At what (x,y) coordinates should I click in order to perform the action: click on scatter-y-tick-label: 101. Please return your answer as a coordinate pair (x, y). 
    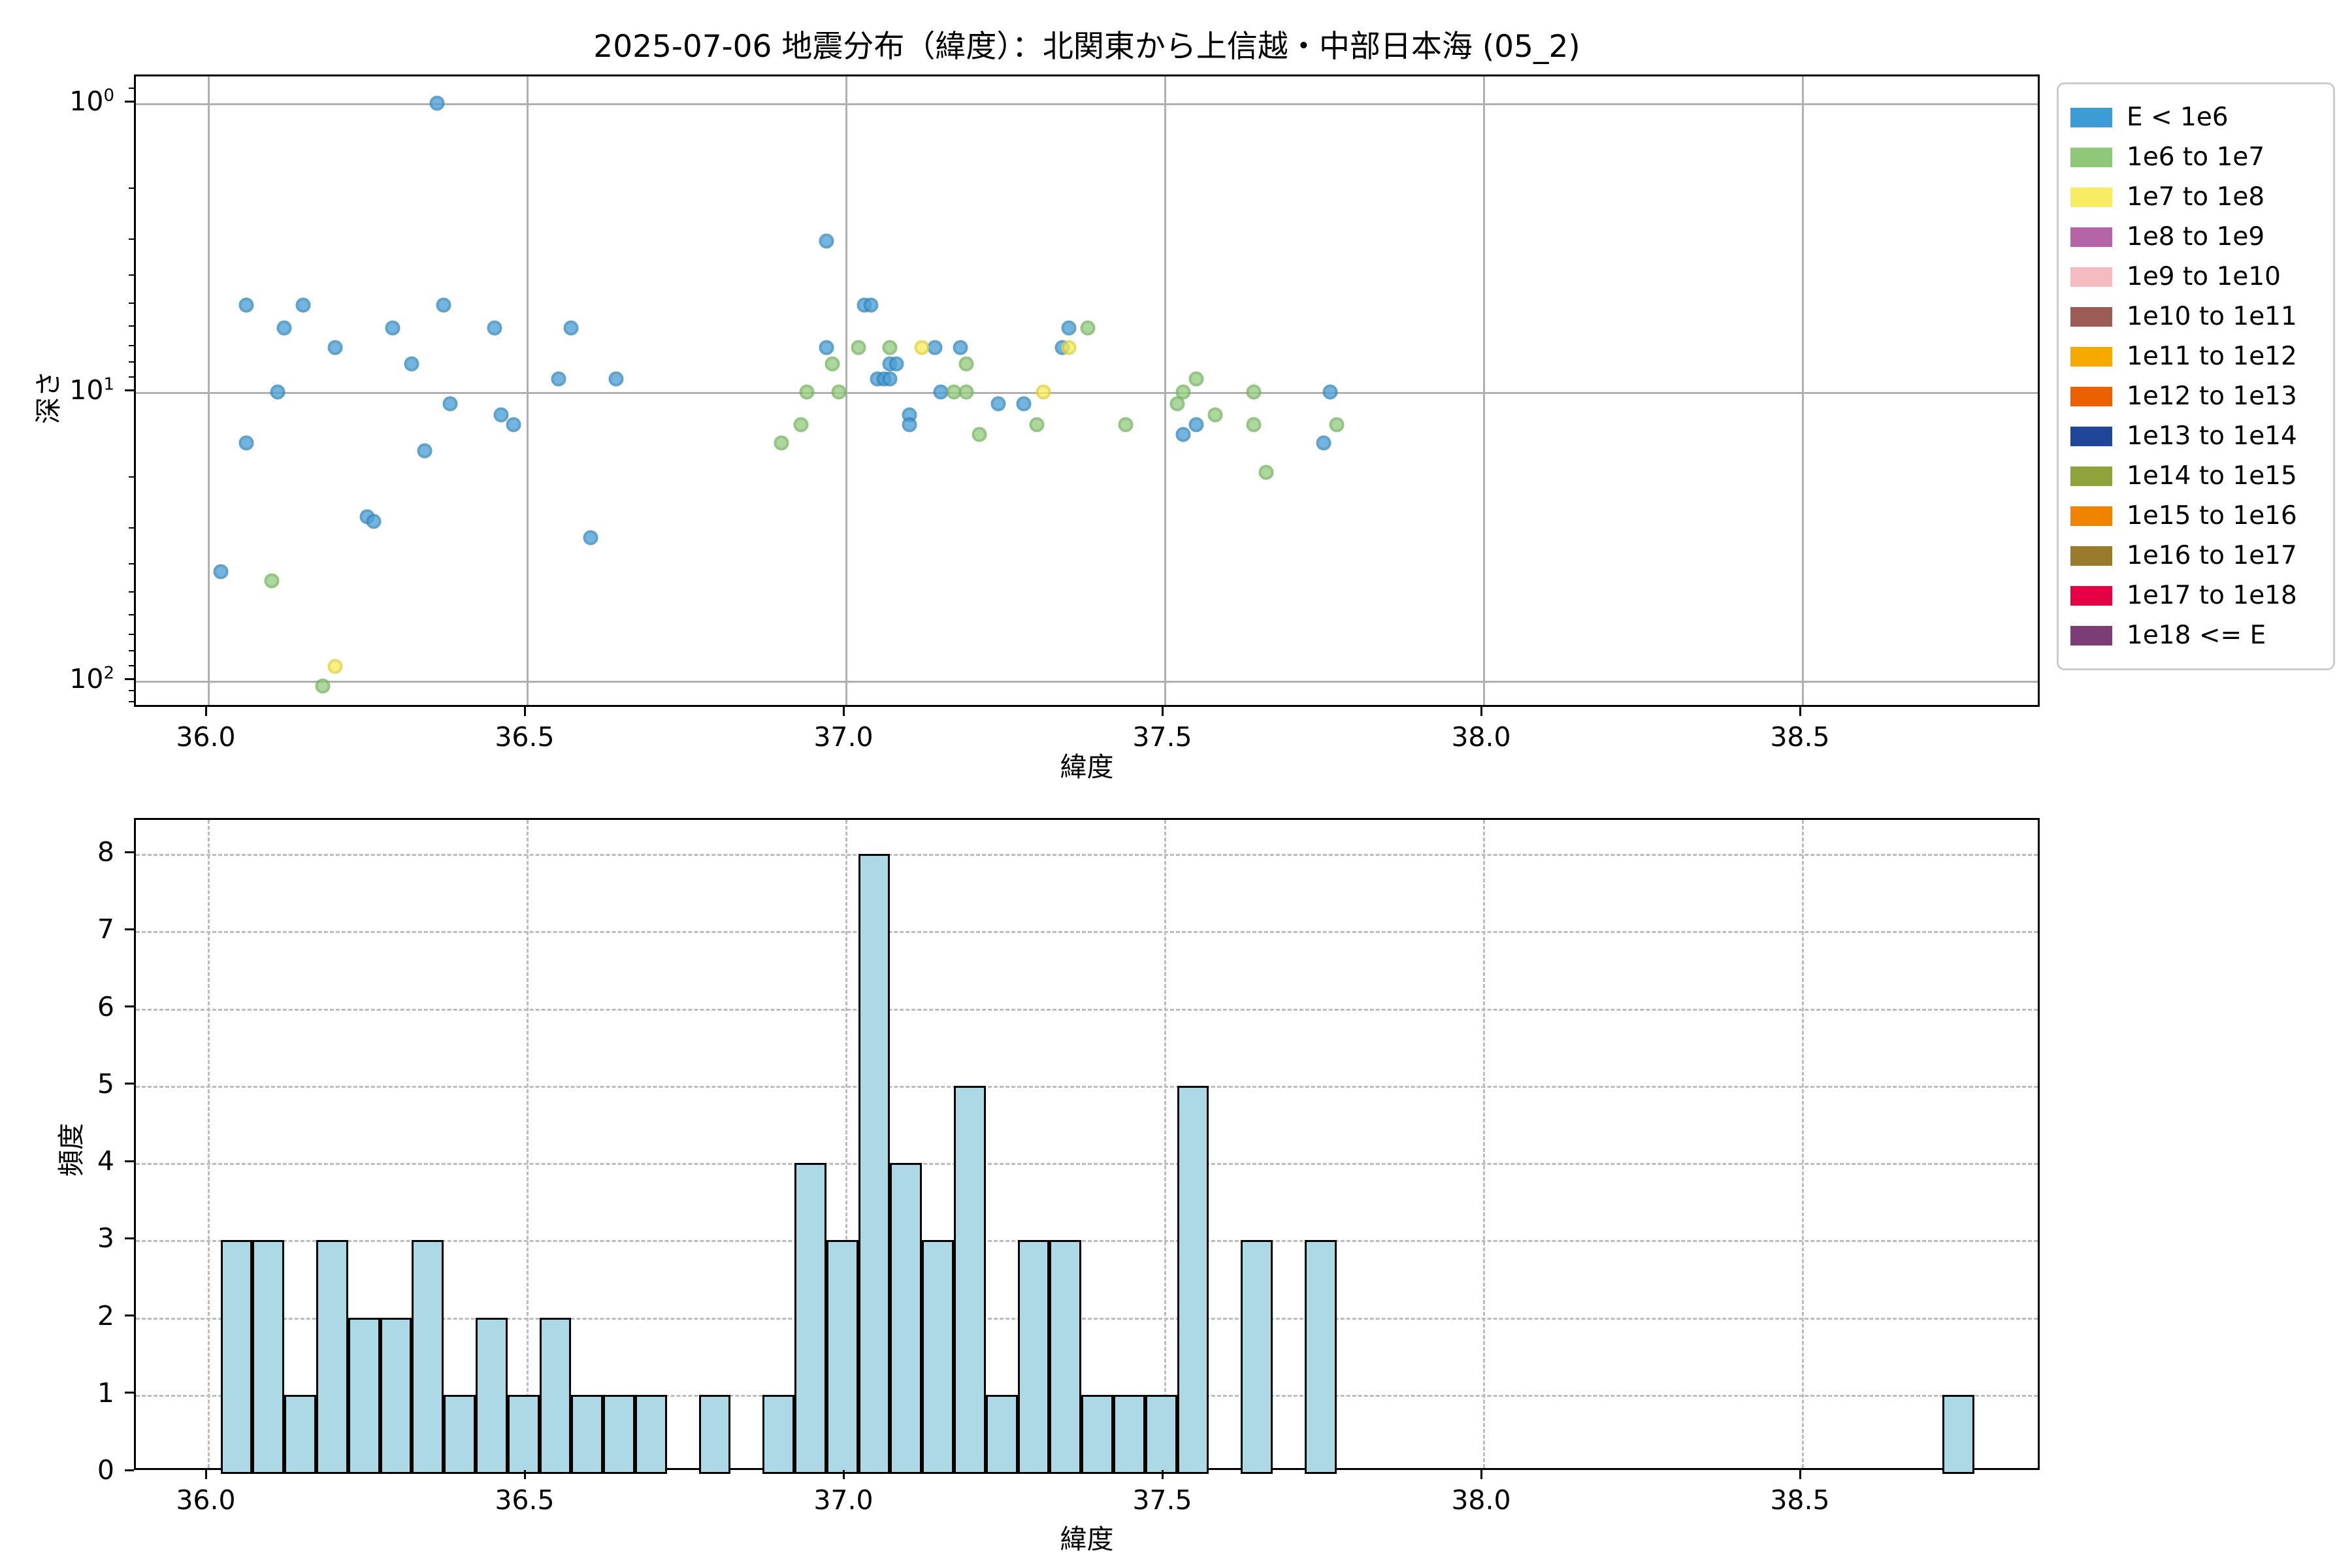
    Looking at the image, I should click on (91, 390).